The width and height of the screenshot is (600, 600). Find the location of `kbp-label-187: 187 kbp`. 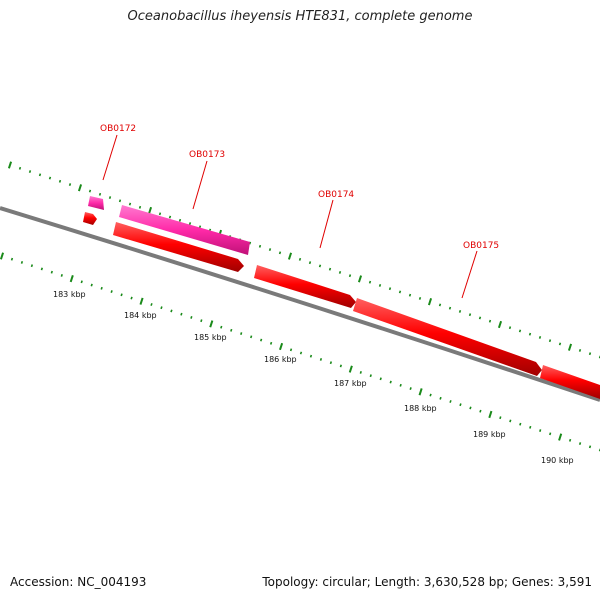

kbp-label-187: 187 kbp is located at coordinates (350, 383).